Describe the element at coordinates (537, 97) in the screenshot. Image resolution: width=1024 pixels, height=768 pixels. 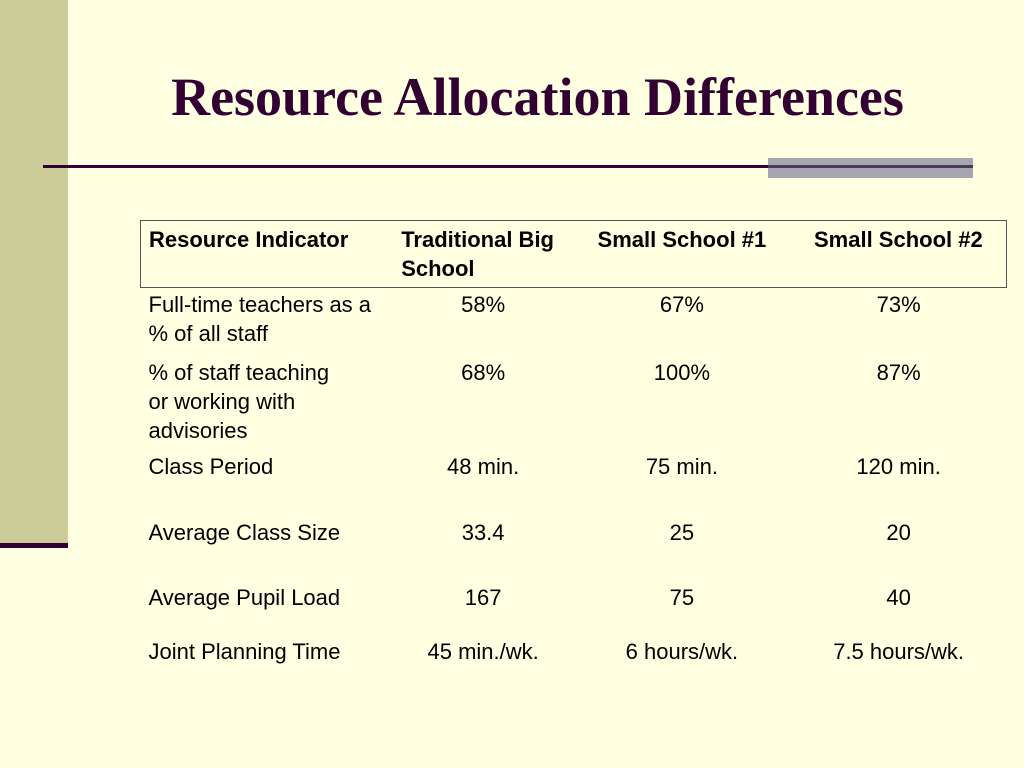
I see `slide-title: Resource Allocation Differences` at that location.